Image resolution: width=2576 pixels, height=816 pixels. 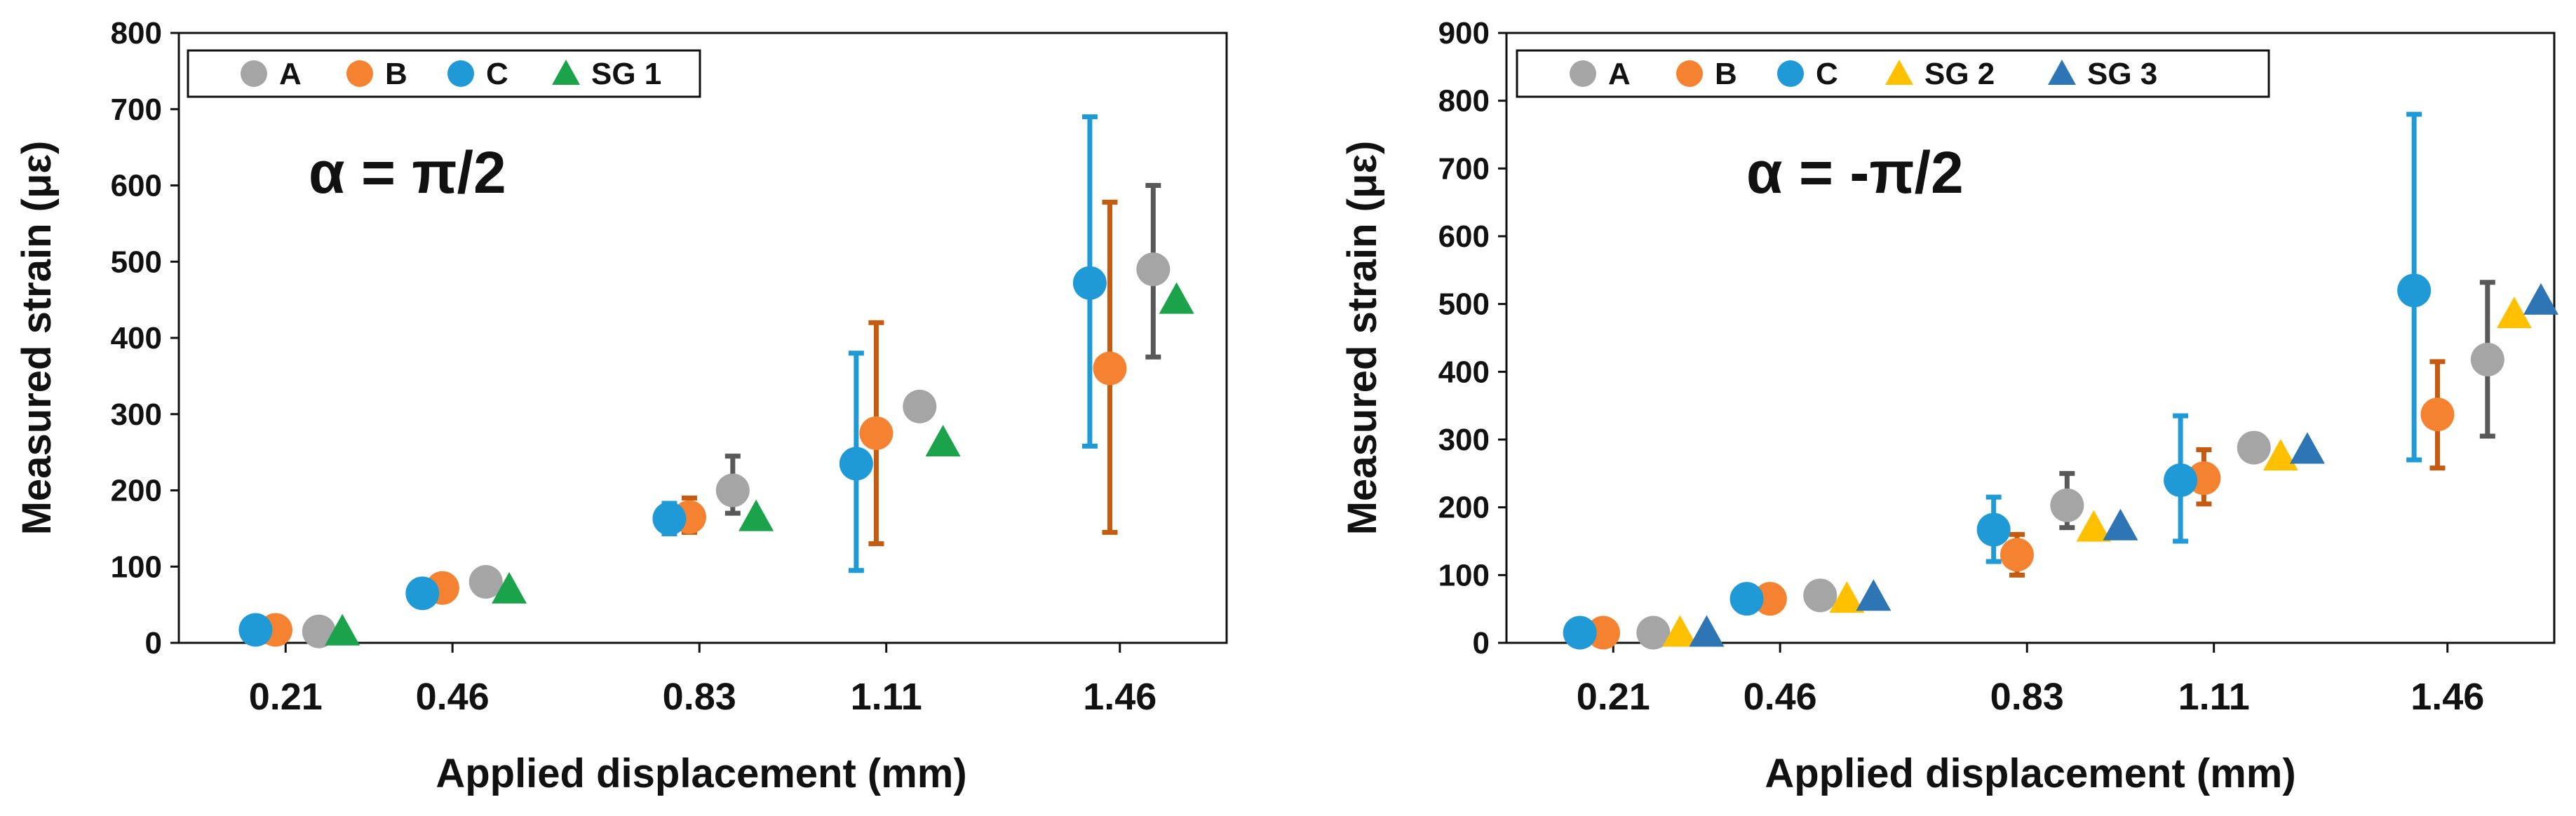 I want to click on legend-label: SG 3, so click(x=2122, y=74).